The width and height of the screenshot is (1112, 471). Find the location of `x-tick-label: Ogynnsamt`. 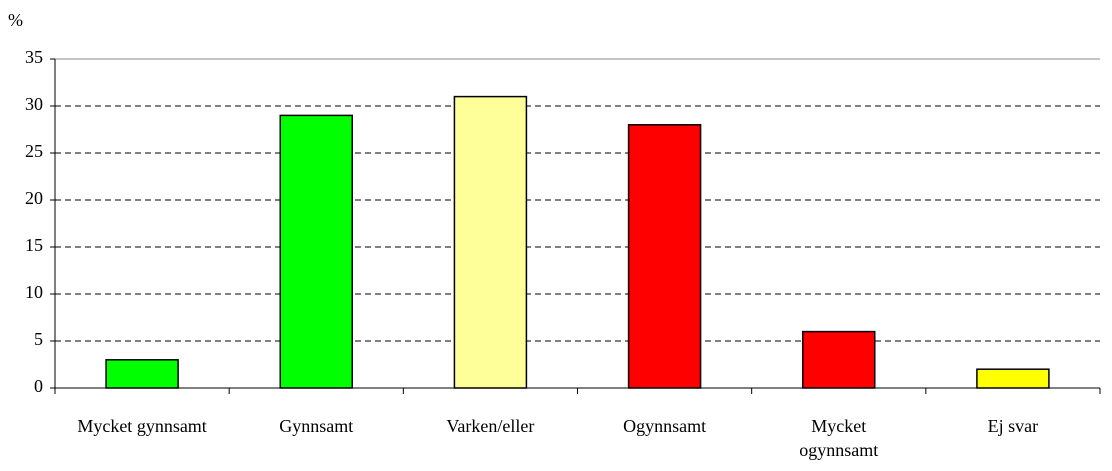

x-tick-label: Ogynnsamt is located at coordinates (665, 426).